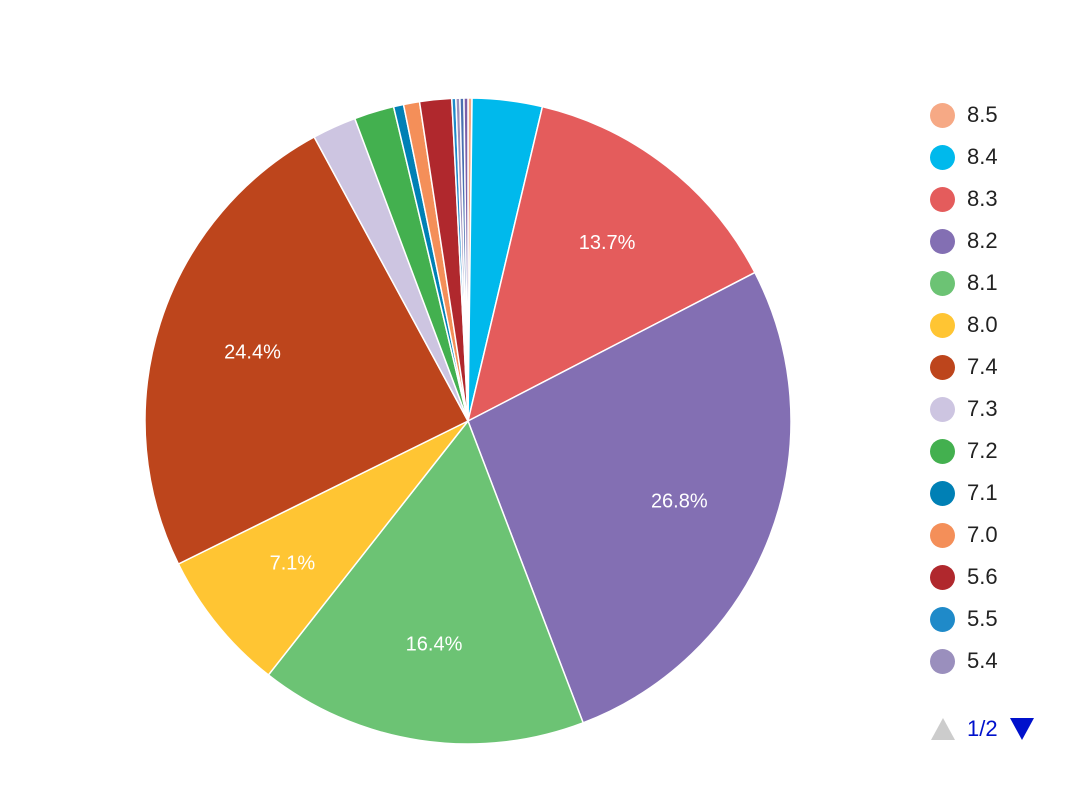 The height and width of the screenshot is (808, 1080). Describe the element at coordinates (964, 367) in the screenshot. I see `legend-item: 7.4` at that location.